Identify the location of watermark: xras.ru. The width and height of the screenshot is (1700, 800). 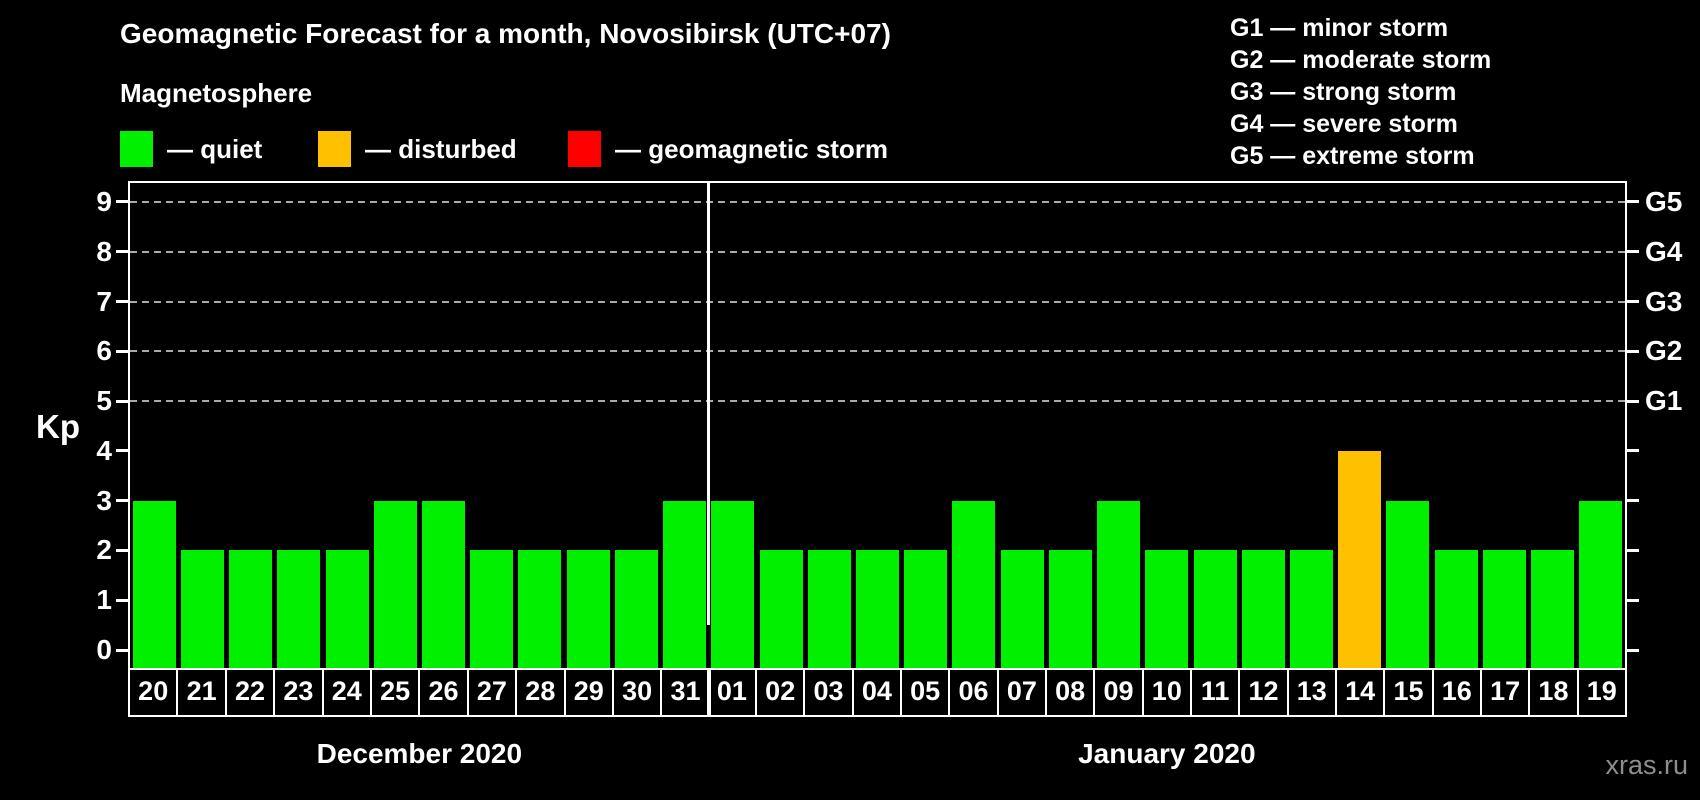
(1646, 765).